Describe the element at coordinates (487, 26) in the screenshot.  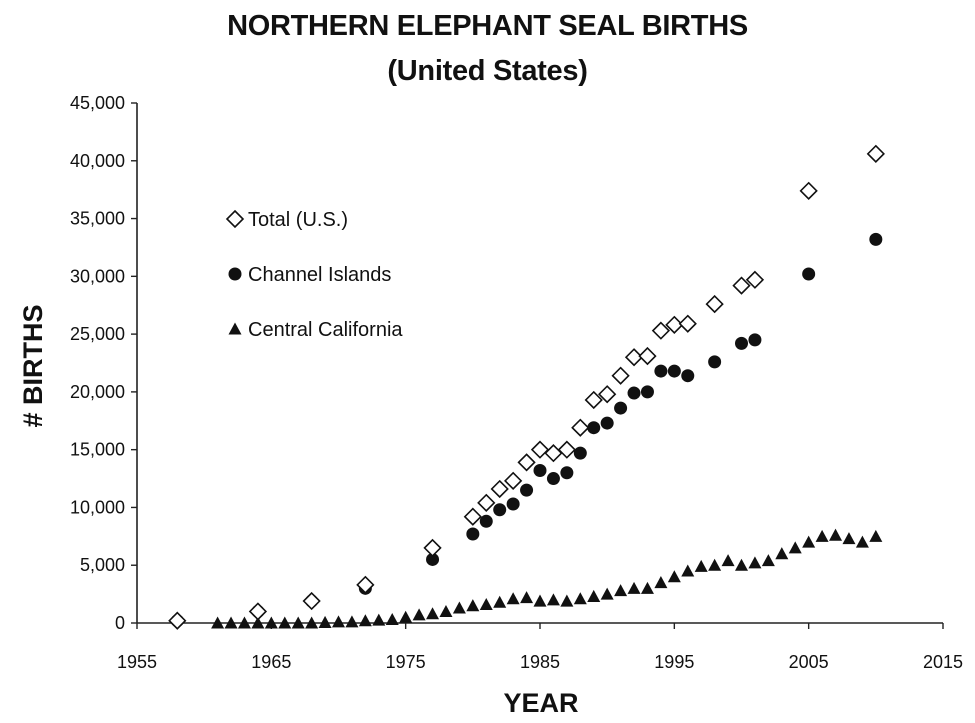
I see `chart-title: NORTHERN ELEPHANT SEAL BIRTHS` at that location.